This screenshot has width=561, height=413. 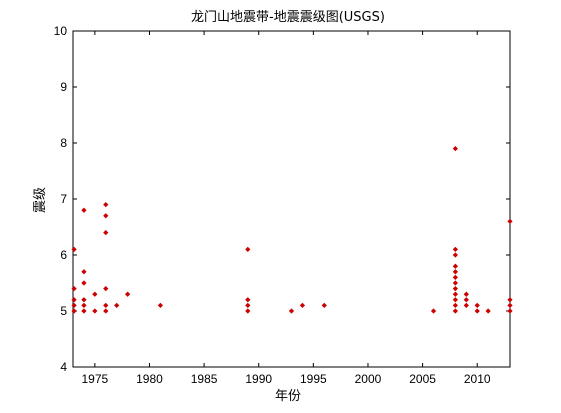 What do you see at coordinates (94, 379) in the screenshot?
I see `x-tick-label: 1975` at bounding box center [94, 379].